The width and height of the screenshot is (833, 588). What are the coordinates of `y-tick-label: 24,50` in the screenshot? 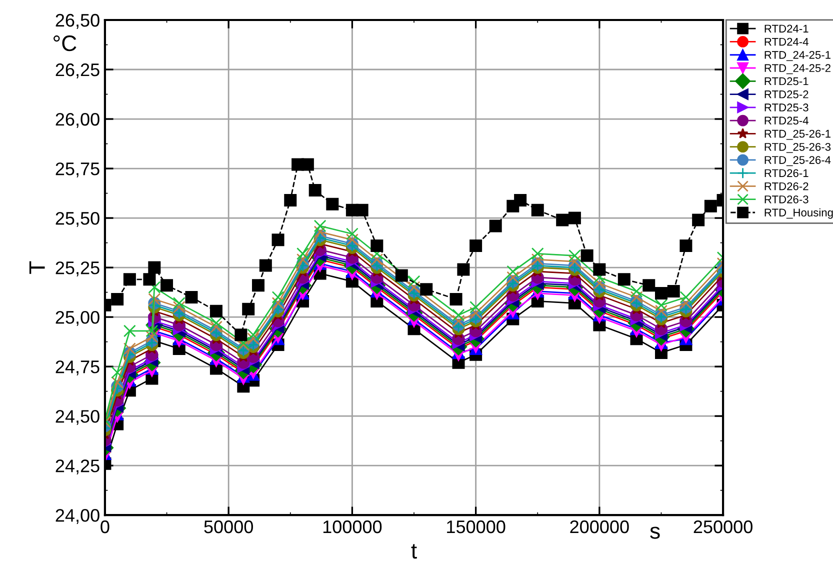 It's located at (78, 417).